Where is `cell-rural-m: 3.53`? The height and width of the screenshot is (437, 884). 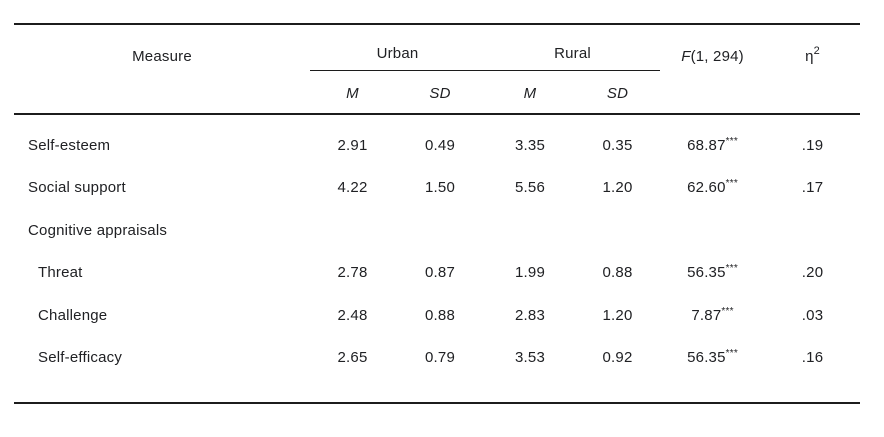
cell-rural-m: 3.53 is located at coordinates (530, 358).